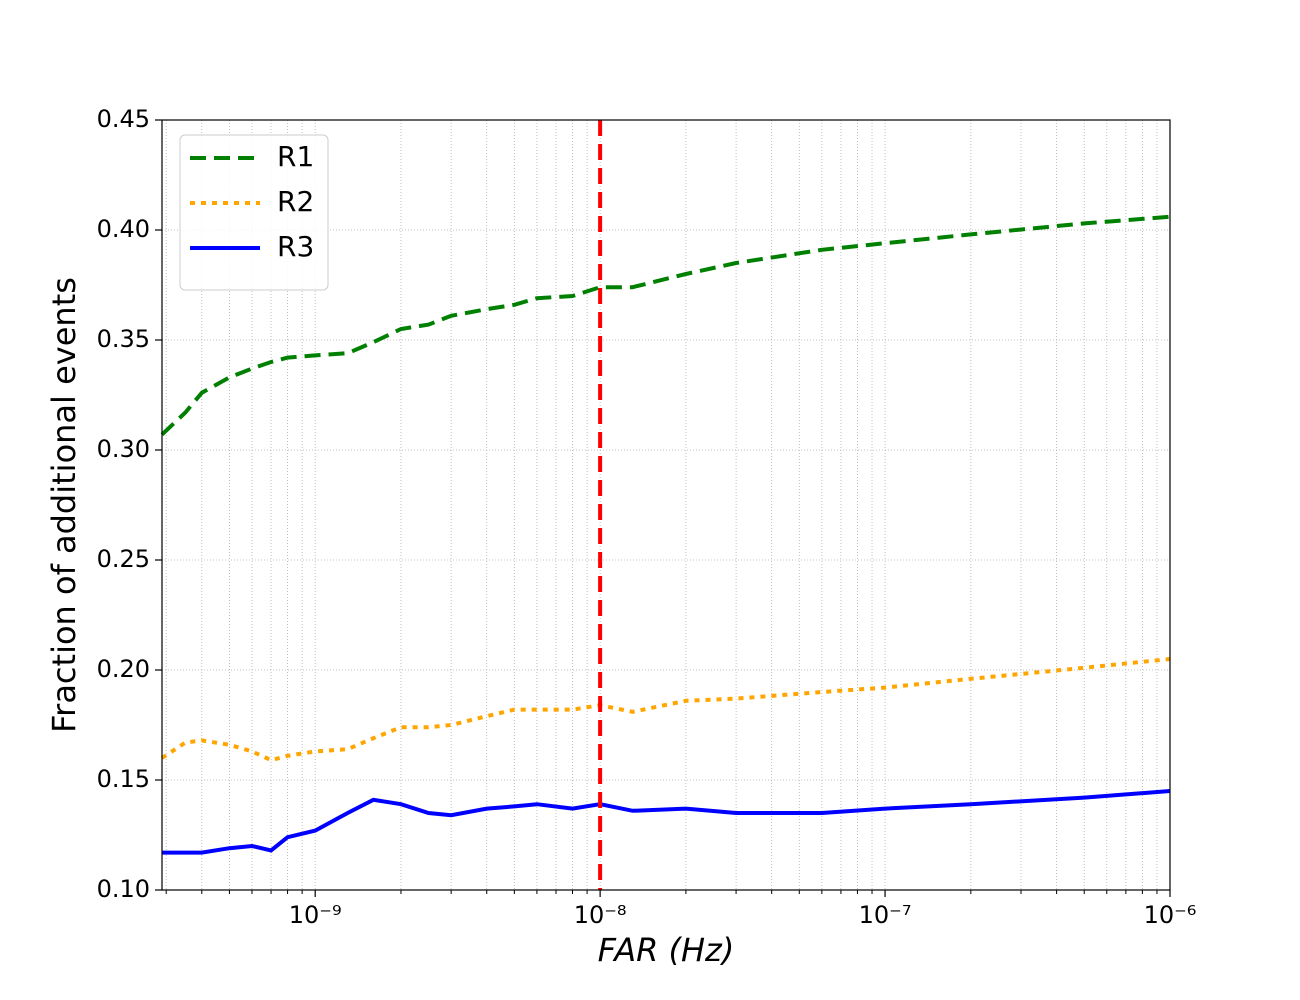 The height and width of the screenshot is (1000, 1300). What do you see at coordinates (123, 119) in the screenshot?
I see `y-tick-label: 0.45` at bounding box center [123, 119].